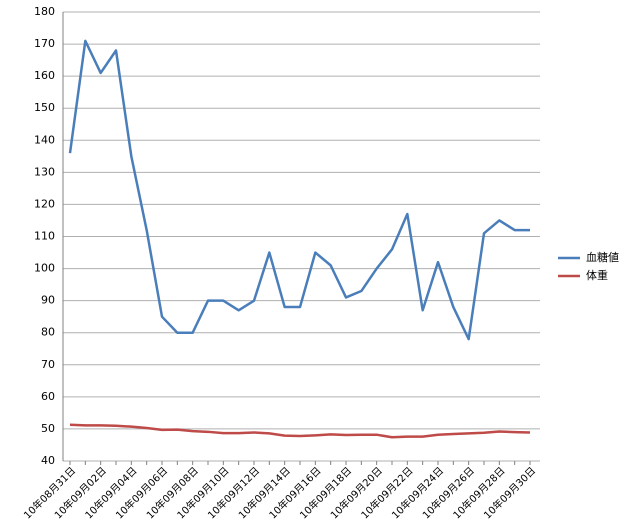 The width and height of the screenshot is (640, 531). Describe the element at coordinates (264, 492) in the screenshot. I see `x-tick-label: 10年09月14日` at that location.